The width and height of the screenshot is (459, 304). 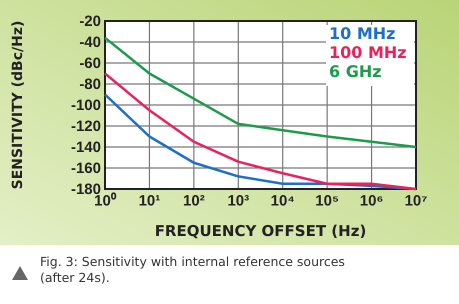 What do you see at coordinates (90, 21) in the screenshot?
I see `y-tick-label: -20` at bounding box center [90, 21].